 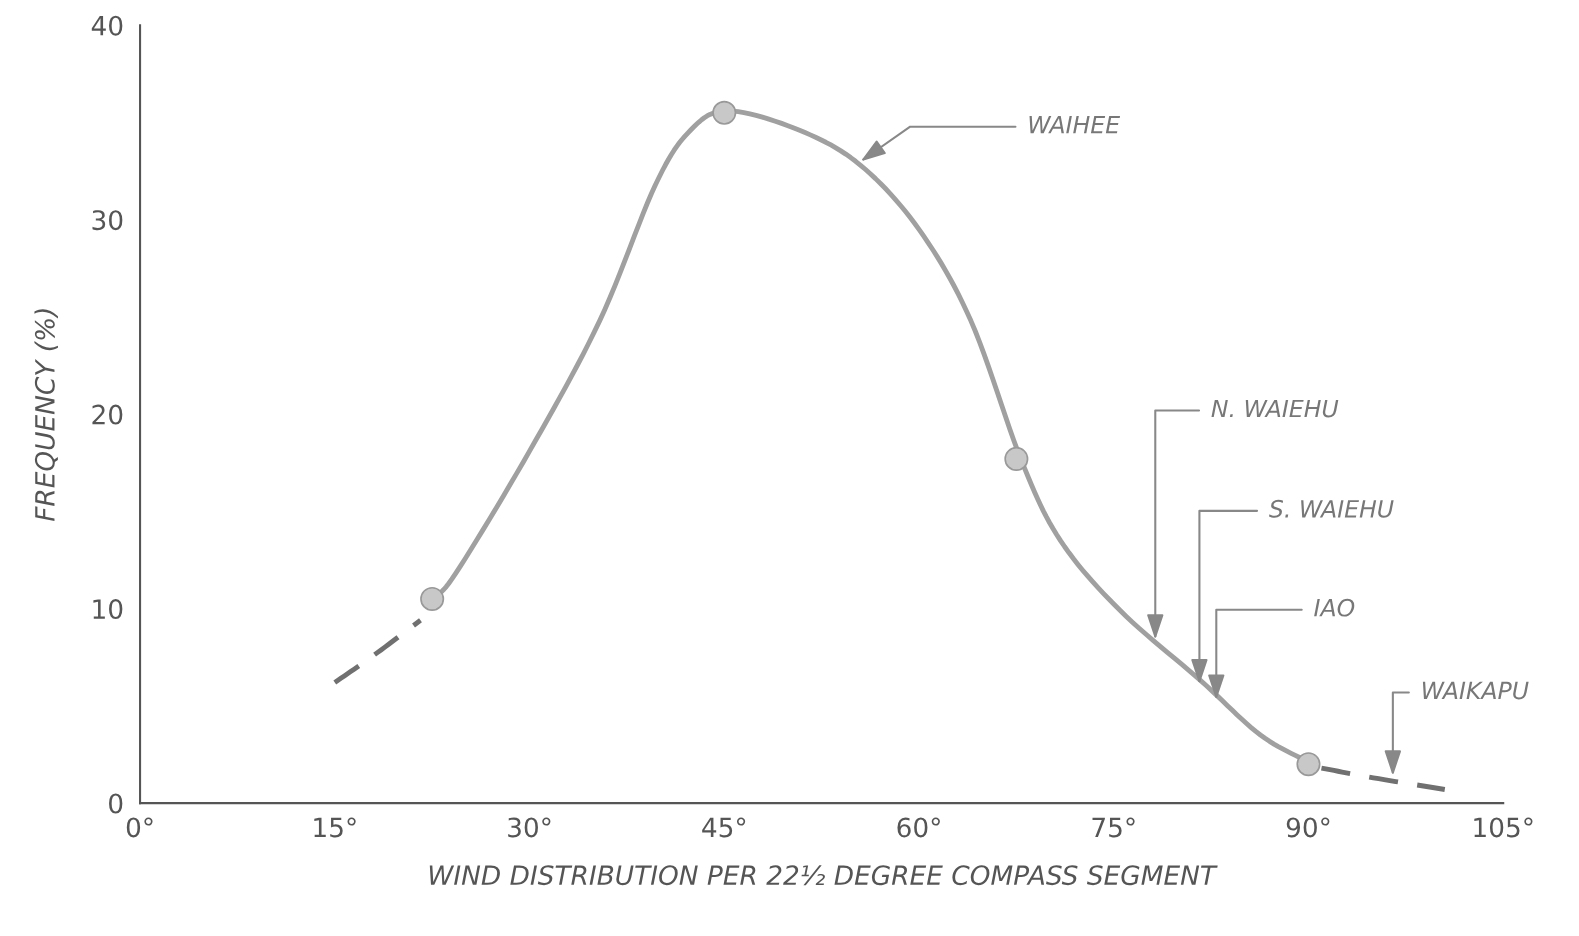 What do you see at coordinates (108, 609) in the screenshot?
I see `y-tick-label: 10` at bounding box center [108, 609].